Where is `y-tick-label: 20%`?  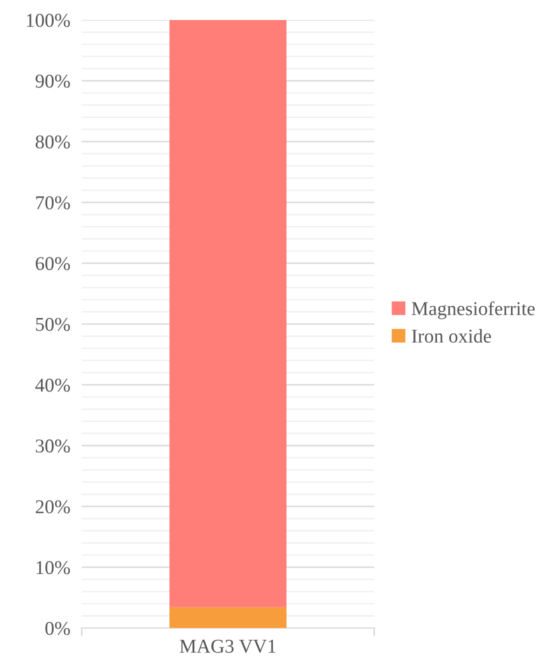
y-tick-label: 20% is located at coordinates (53, 507).